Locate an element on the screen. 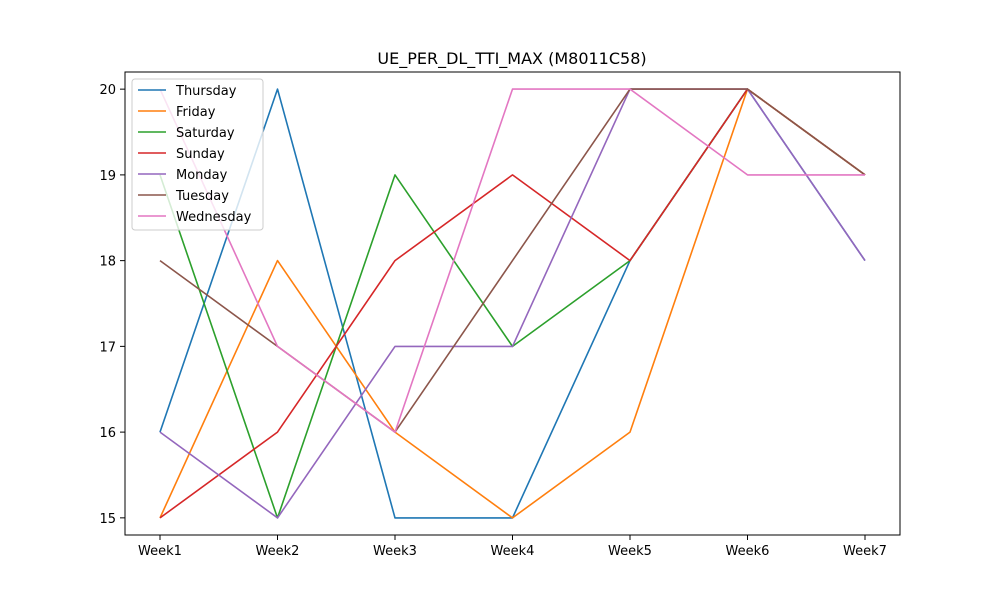 Image resolution: width=1000 pixels, height=600 pixels. y-tick-label: 16 is located at coordinates (107, 433).